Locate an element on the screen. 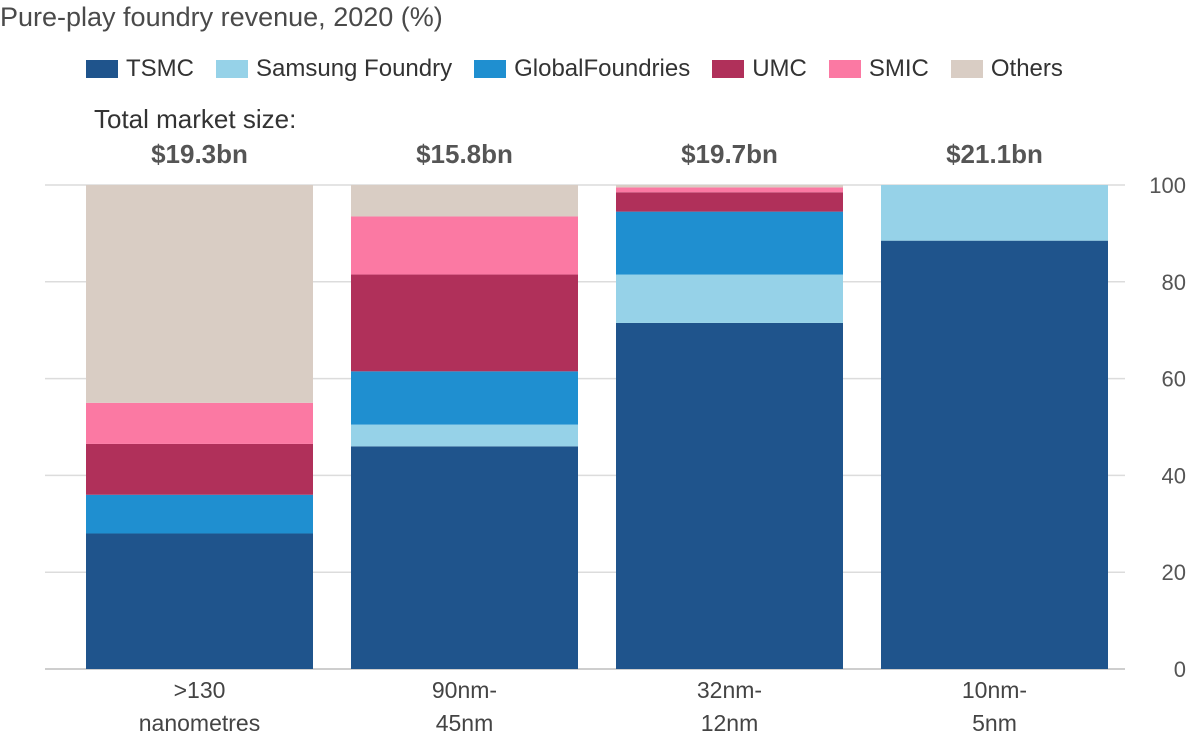 This screenshot has width=1200, height=743. legend-label: GlobalFoundries is located at coordinates (602, 68).